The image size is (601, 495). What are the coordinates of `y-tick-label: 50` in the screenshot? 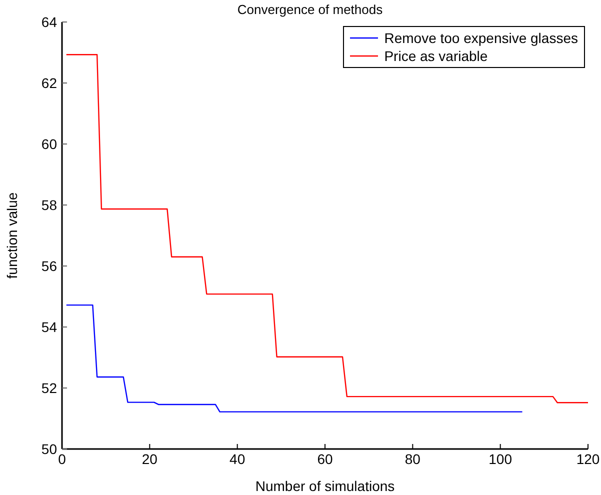 It's located at (49, 448).